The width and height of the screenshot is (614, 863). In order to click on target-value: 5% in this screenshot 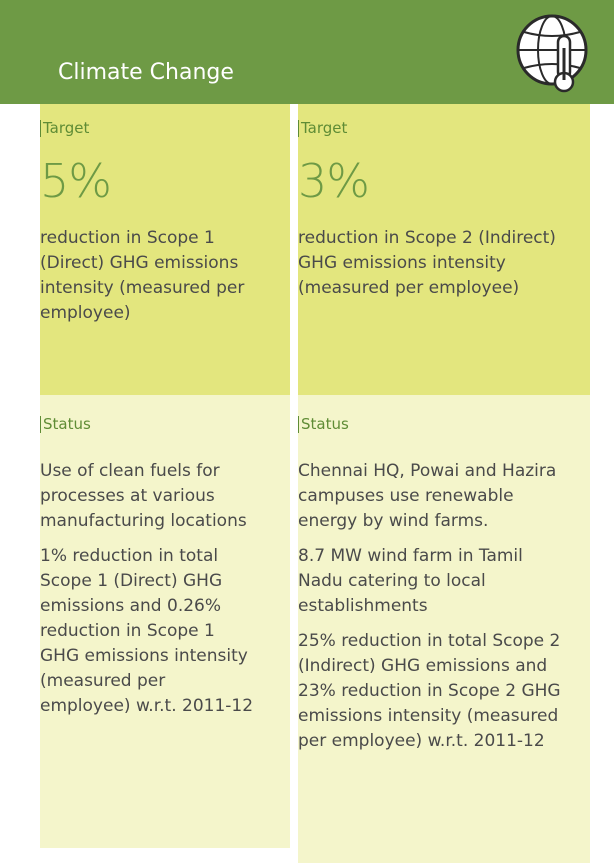, I will do `click(76, 181)`.